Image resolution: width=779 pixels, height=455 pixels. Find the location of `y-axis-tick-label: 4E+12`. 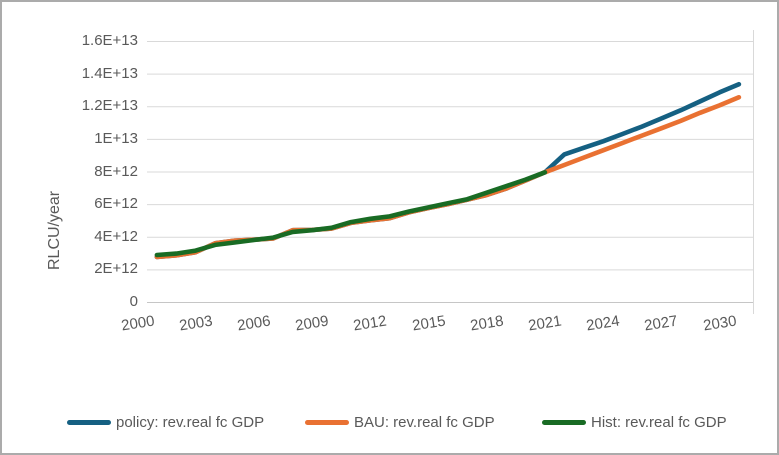

y-axis-tick-label: 4E+12 is located at coordinates (116, 236).